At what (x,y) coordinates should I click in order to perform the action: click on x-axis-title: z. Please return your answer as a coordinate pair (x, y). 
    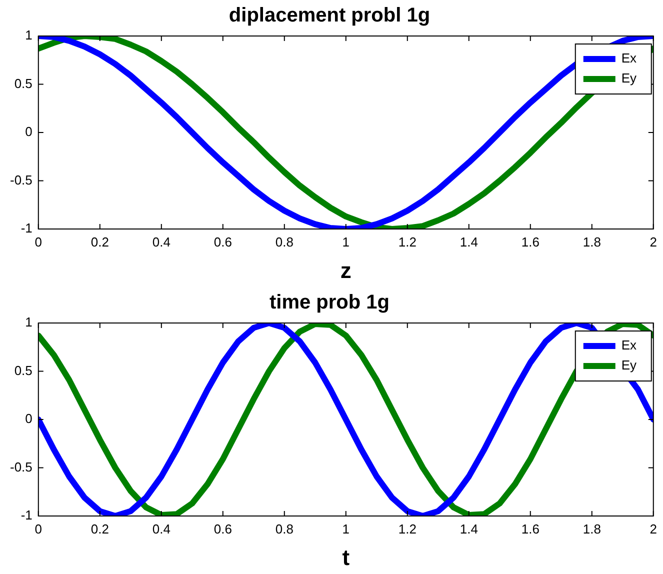
    Looking at the image, I should click on (346, 270).